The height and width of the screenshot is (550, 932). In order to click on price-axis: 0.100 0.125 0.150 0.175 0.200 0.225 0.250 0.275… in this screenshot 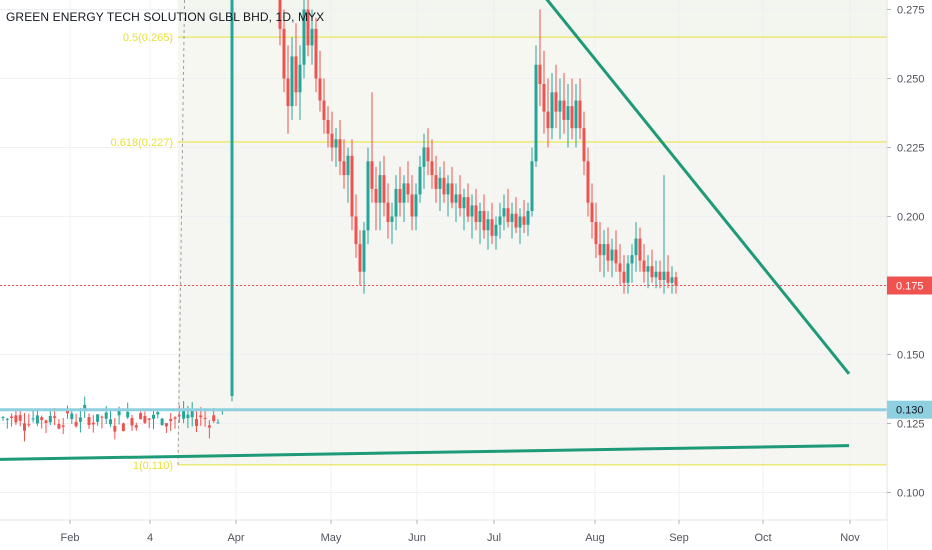, I will do `click(909, 275)`.